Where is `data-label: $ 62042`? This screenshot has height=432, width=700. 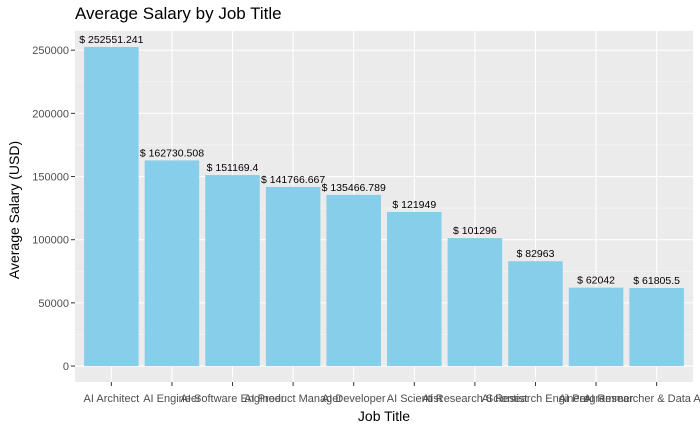 data-label: $ 62042 is located at coordinates (596, 281).